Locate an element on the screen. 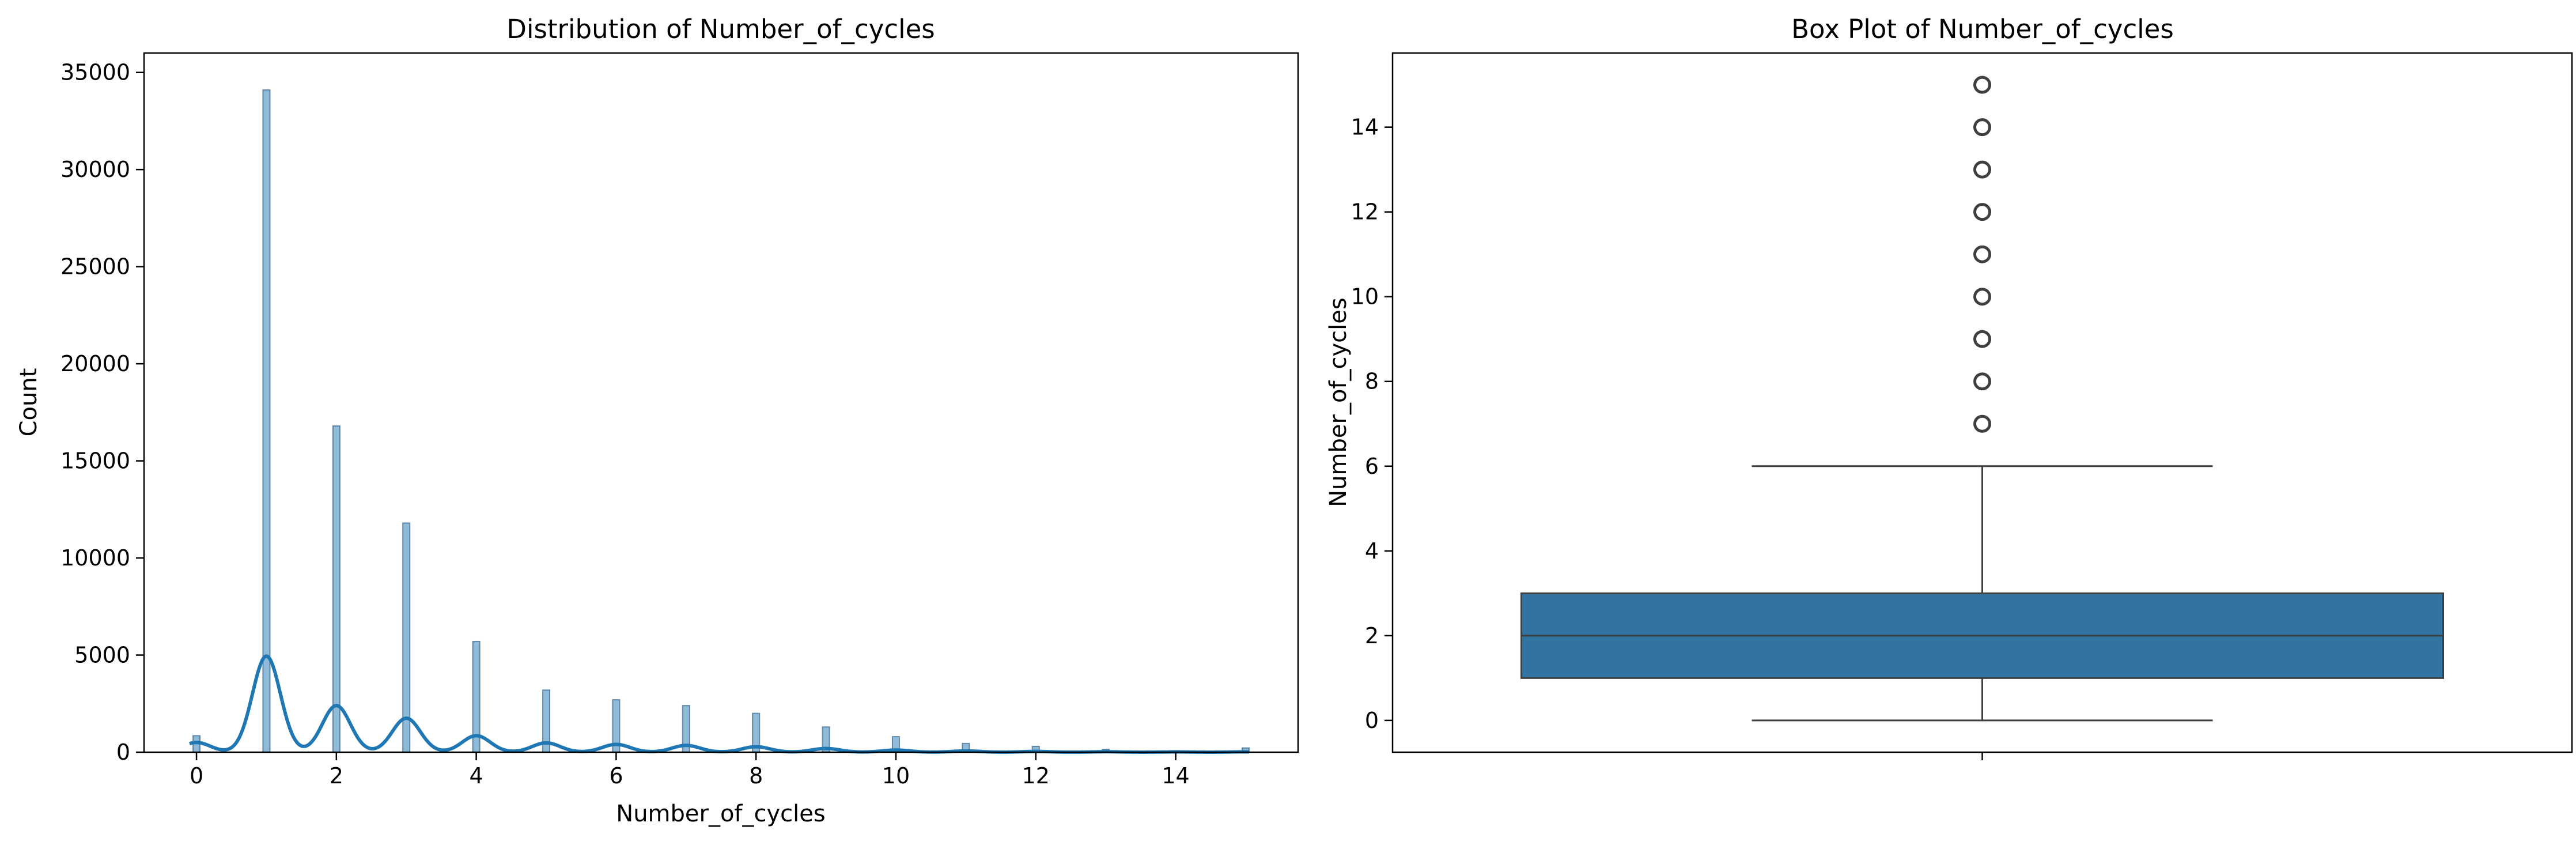 The height and width of the screenshot is (845, 2576). histogram-y-tick-label: 5000 is located at coordinates (102, 655).